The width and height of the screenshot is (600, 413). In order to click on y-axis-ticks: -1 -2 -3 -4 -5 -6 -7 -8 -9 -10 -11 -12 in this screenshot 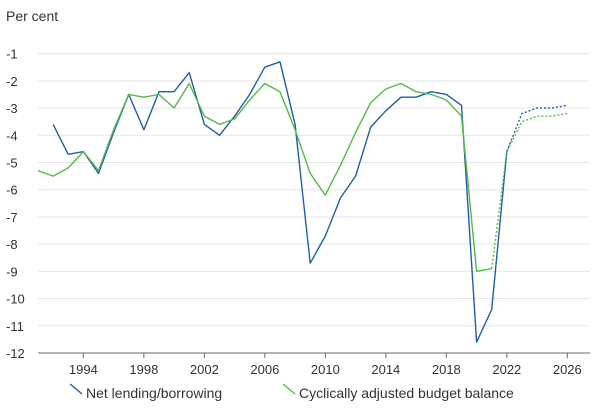, I will do `click(15, 204)`.